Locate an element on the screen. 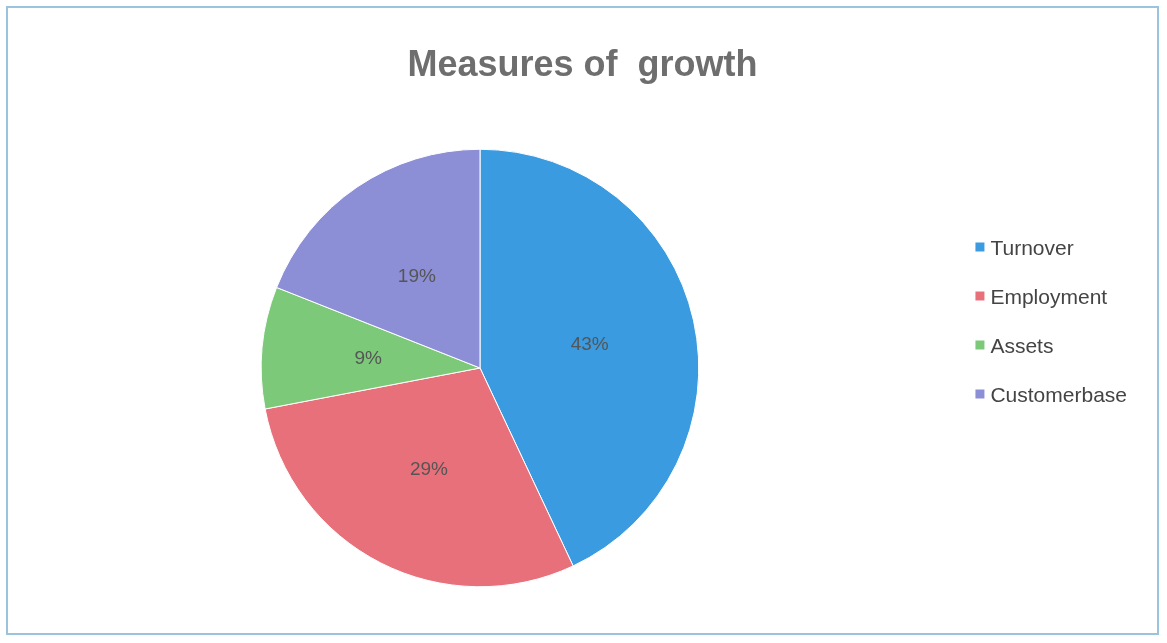 This screenshot has width=1167, height=643. legend-label: Turnover is located at coordinates (1032, 247).